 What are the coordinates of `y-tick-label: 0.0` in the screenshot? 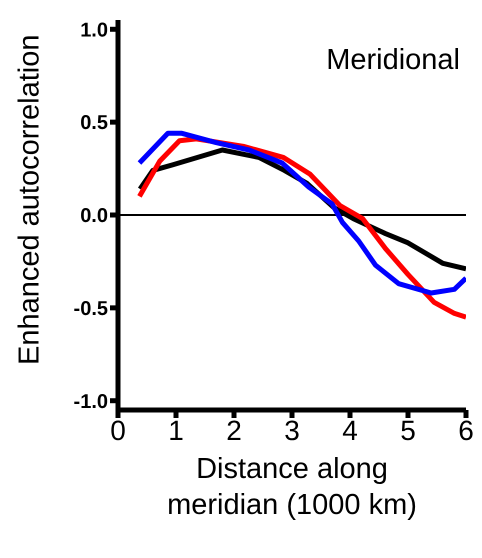 It's located at (94, 216).